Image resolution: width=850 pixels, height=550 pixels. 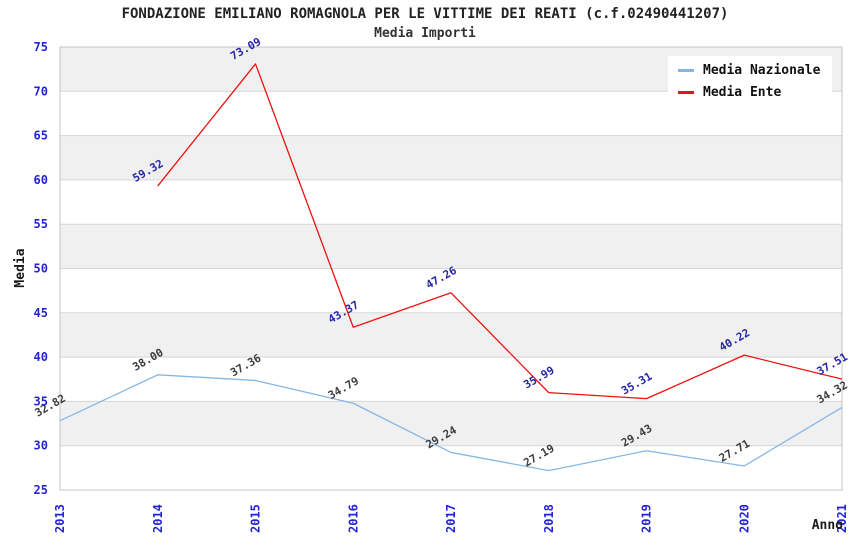 I want to click on y-tick-label: 30, so click(x=41, y=446).